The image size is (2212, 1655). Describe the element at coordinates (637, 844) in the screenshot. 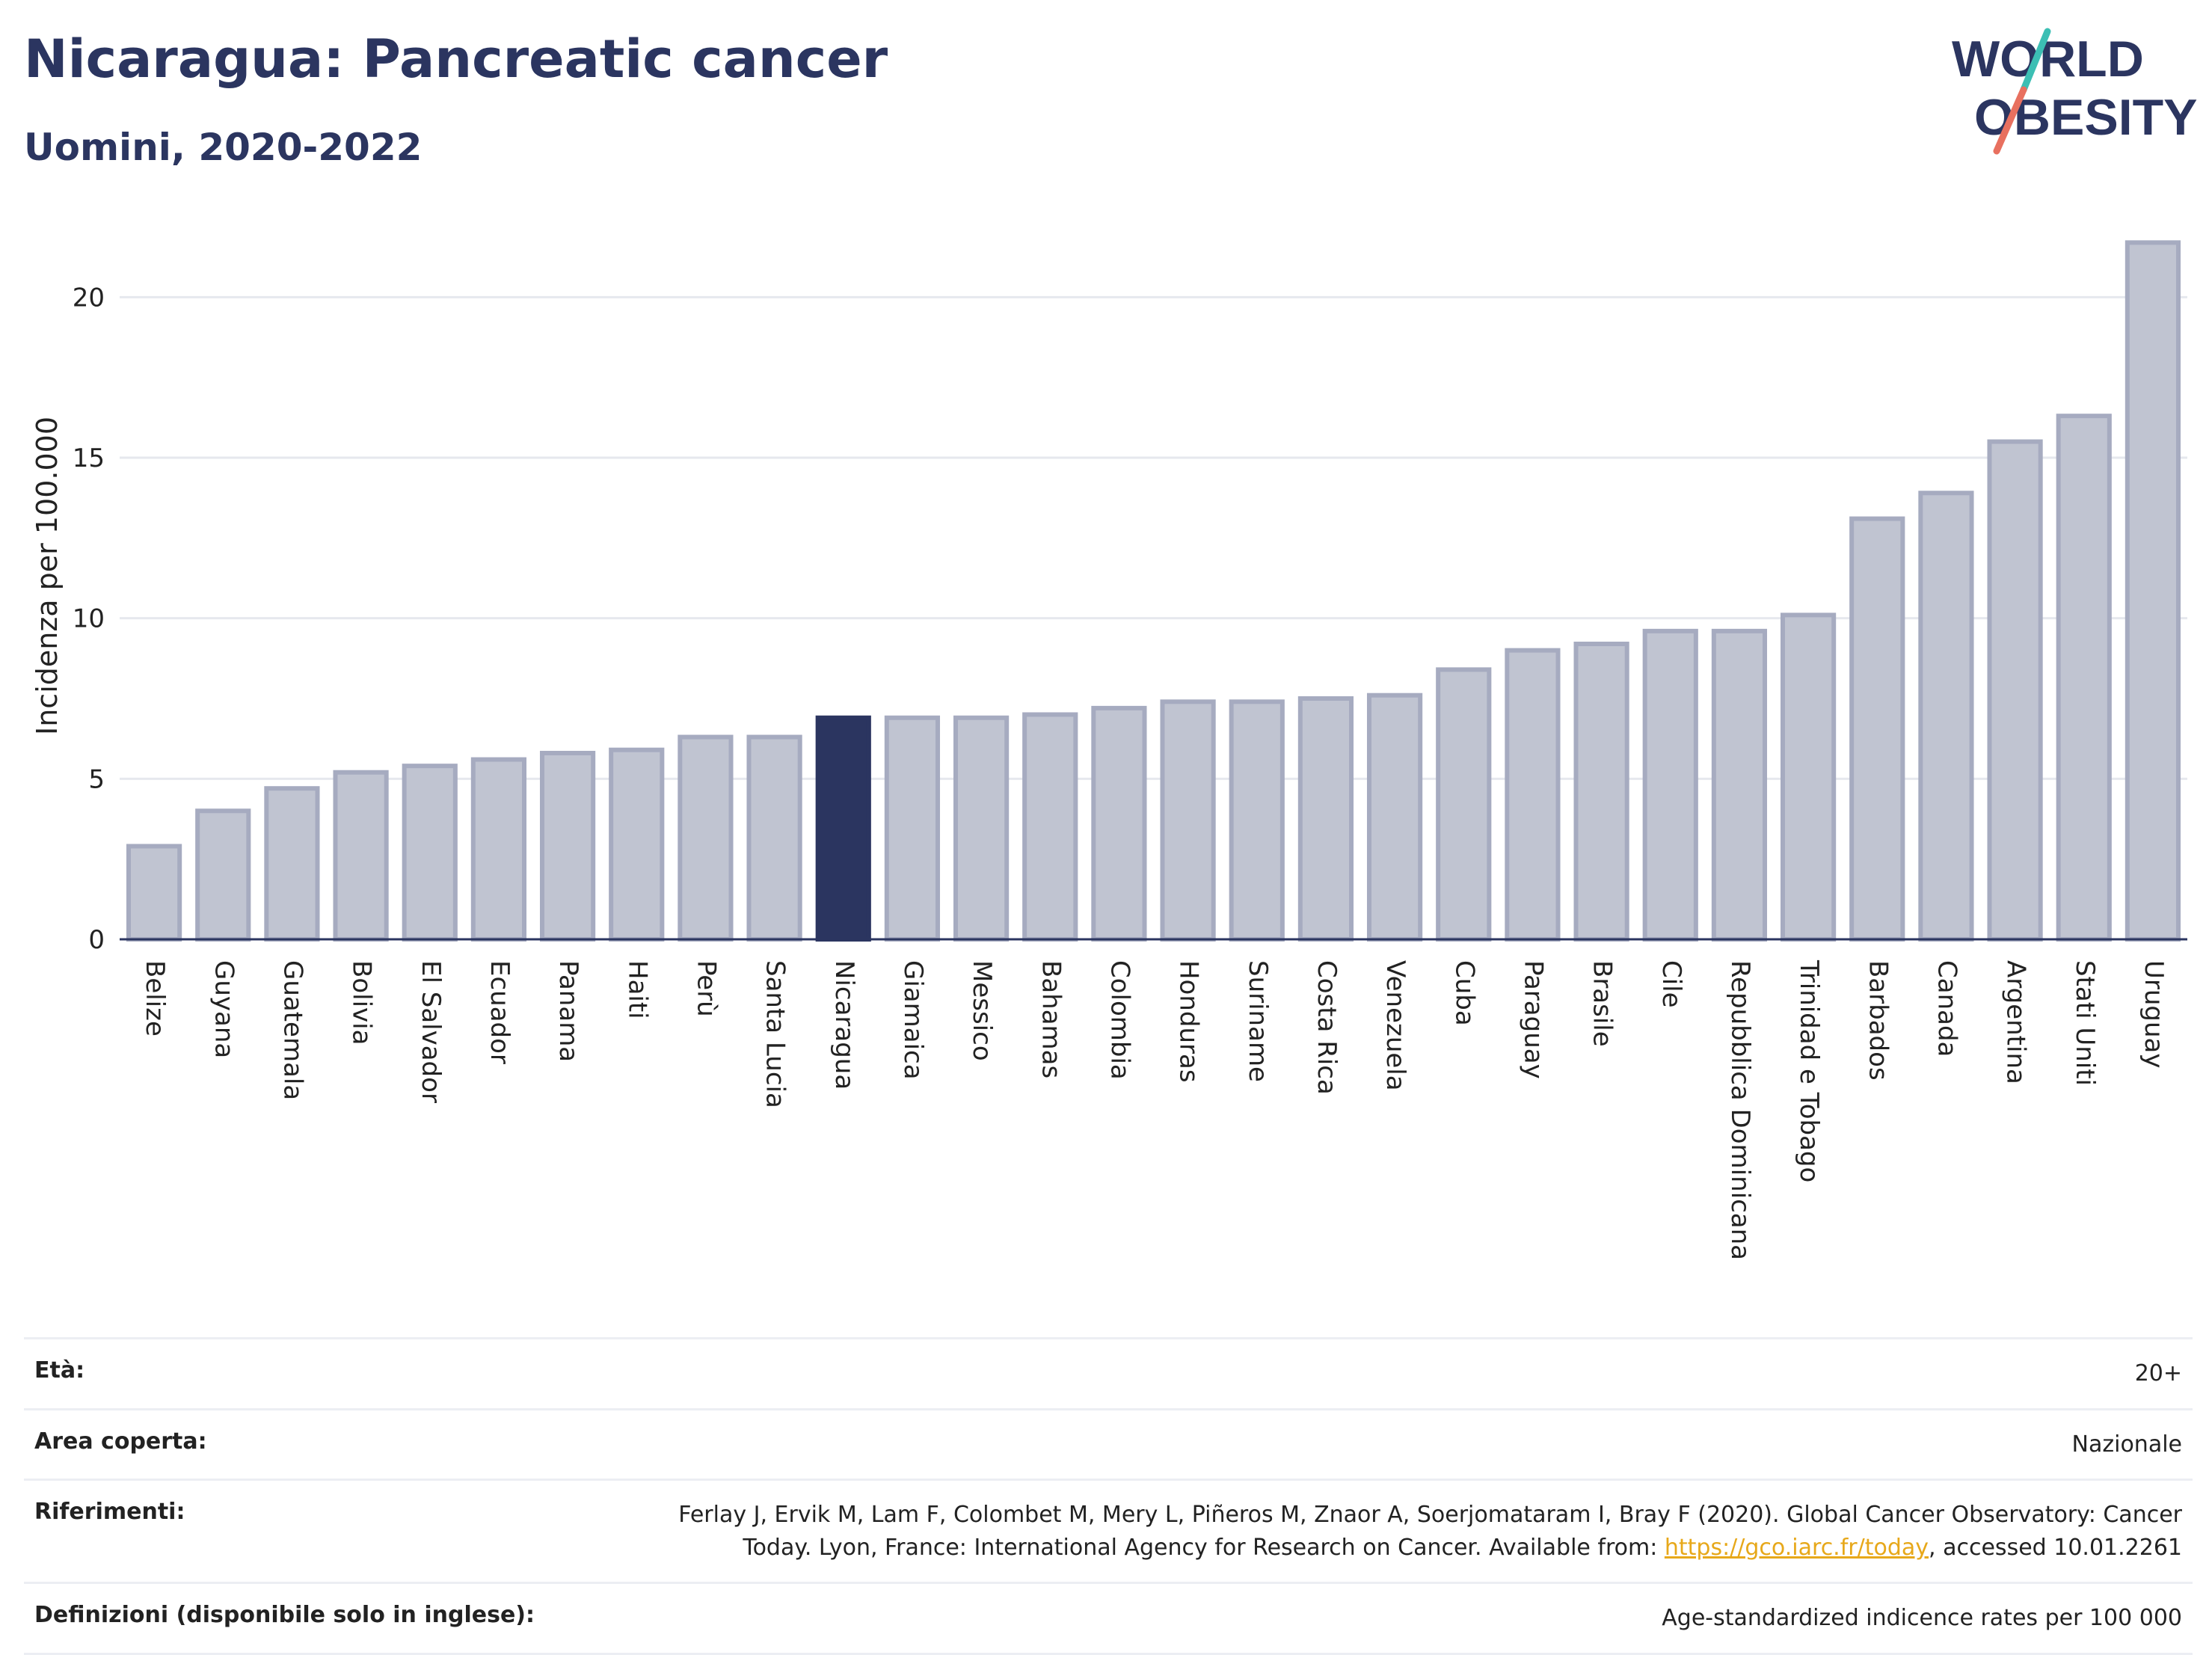

I see `bar-haiti` at that location.